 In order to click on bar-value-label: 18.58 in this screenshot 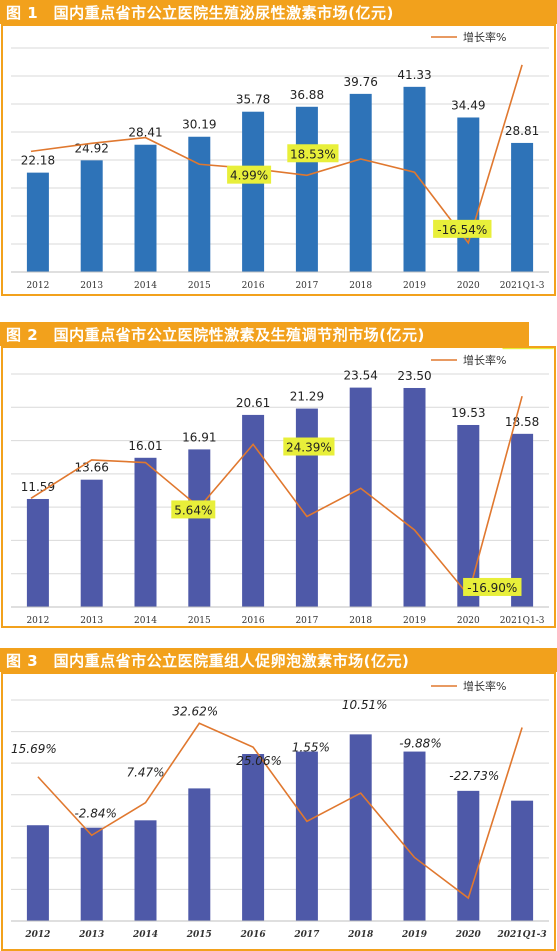, I will do `click(522, 422)`.